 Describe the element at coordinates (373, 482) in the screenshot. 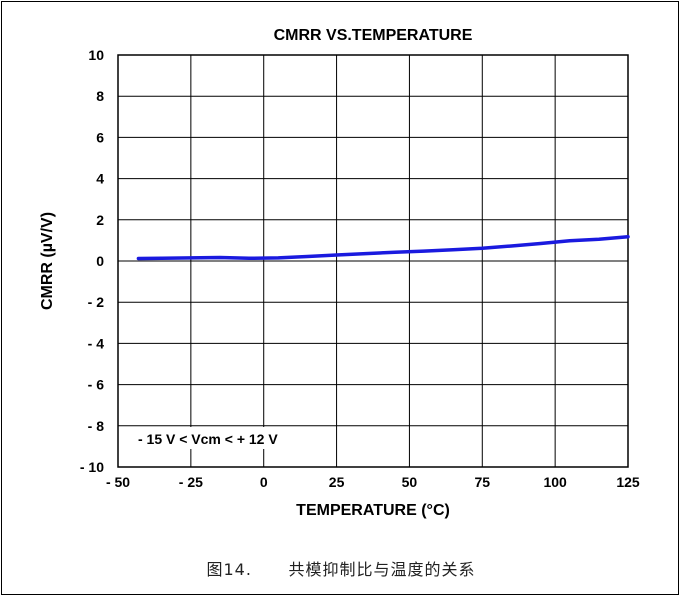

I see `x-tick-labels: - 50 - 25 0 25 50 75 100 125` at that location.